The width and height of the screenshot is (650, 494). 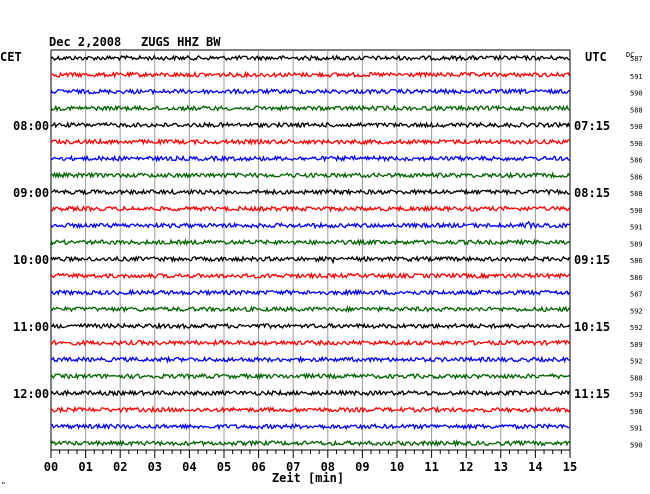 I want to click on chart-date: Dec 2,2008, so click(x=85, y=42).